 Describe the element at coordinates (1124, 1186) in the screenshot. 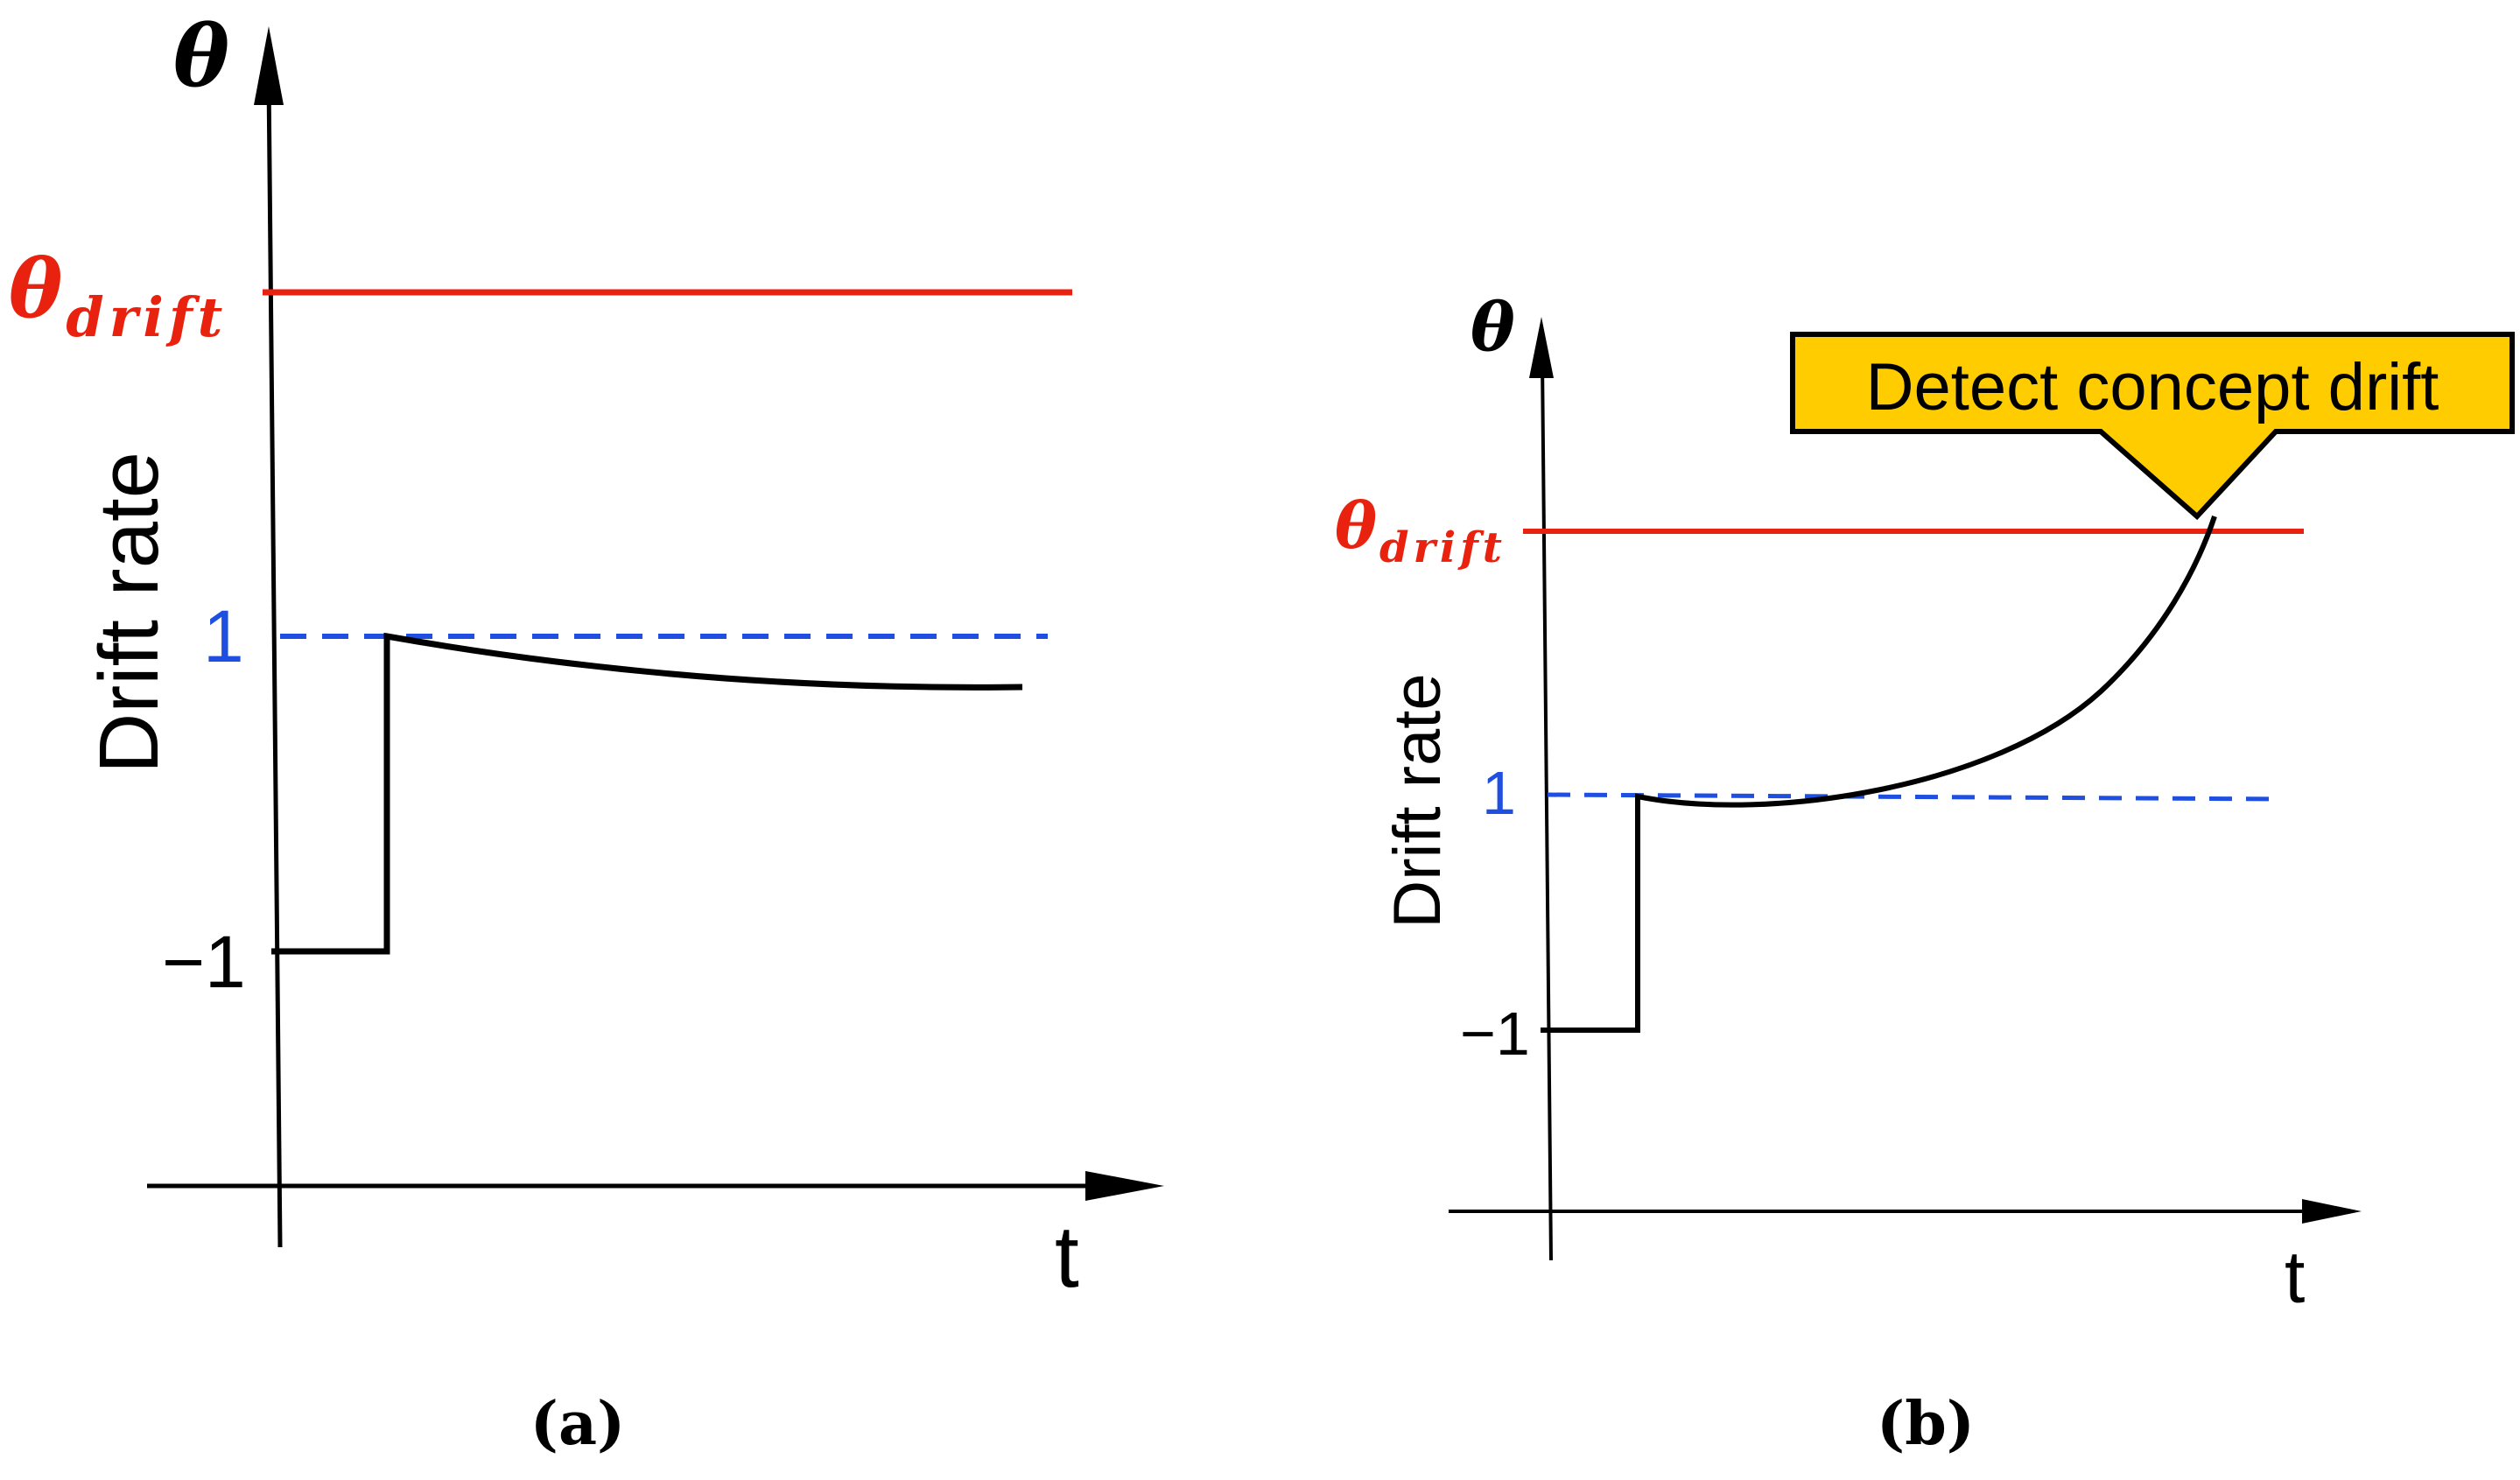

I see `panel-a-x-arrowhead` at that location.